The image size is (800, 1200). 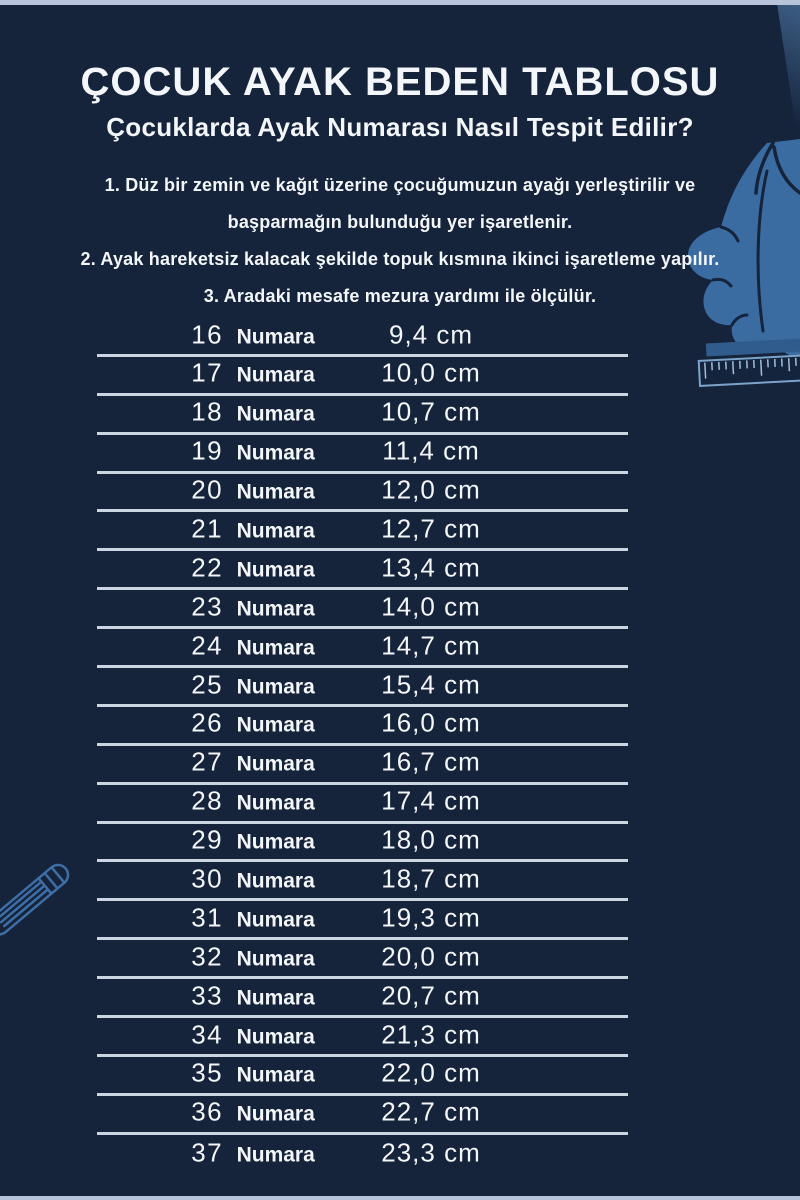 I want to click on table-row: 22 Numara 13,4 cm, so click(x=362, y=571).